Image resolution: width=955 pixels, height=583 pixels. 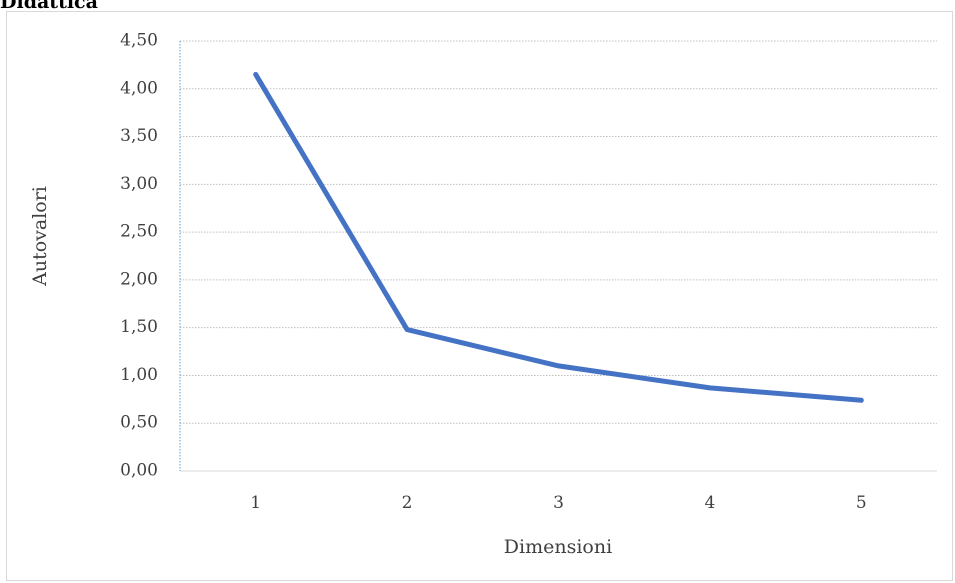 I want to click on x-tick-label: 3, so click(x=558, y=503).